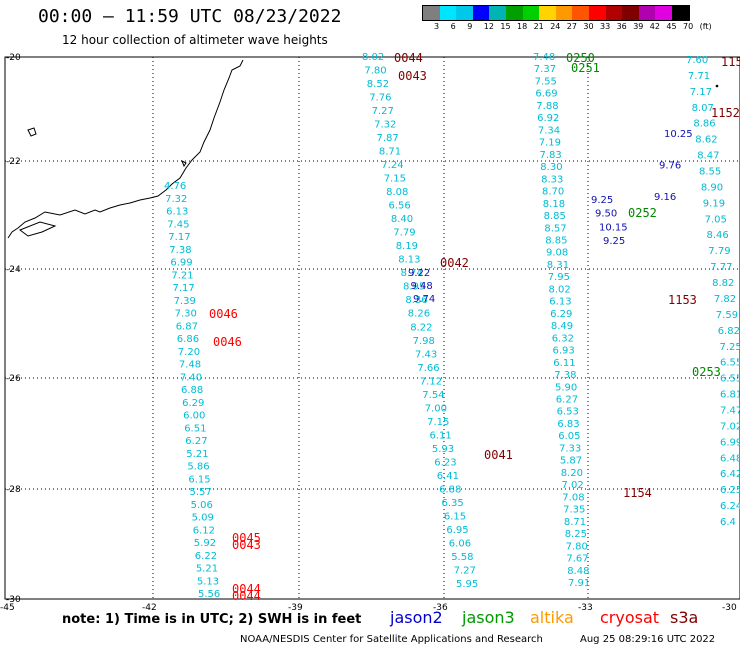 The width and height of the screenshot is (740, 650). What do you see at coordinates (246, 545) in the screenshot?
I see `pass-time-label: 0043` at bounding box center [246, 545].